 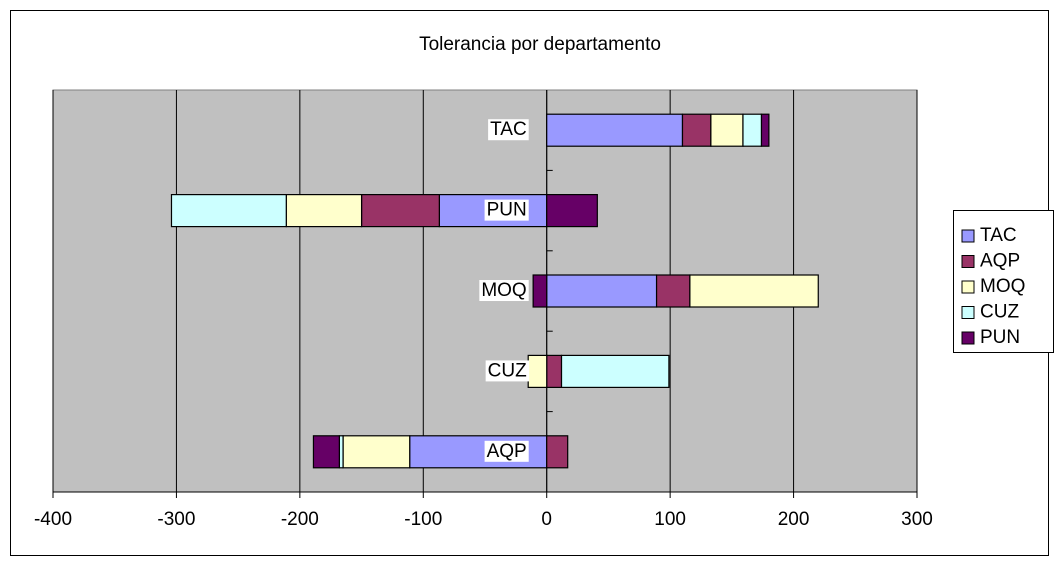 I want to click on legend-label: TAC, so click(x=998, y=235).